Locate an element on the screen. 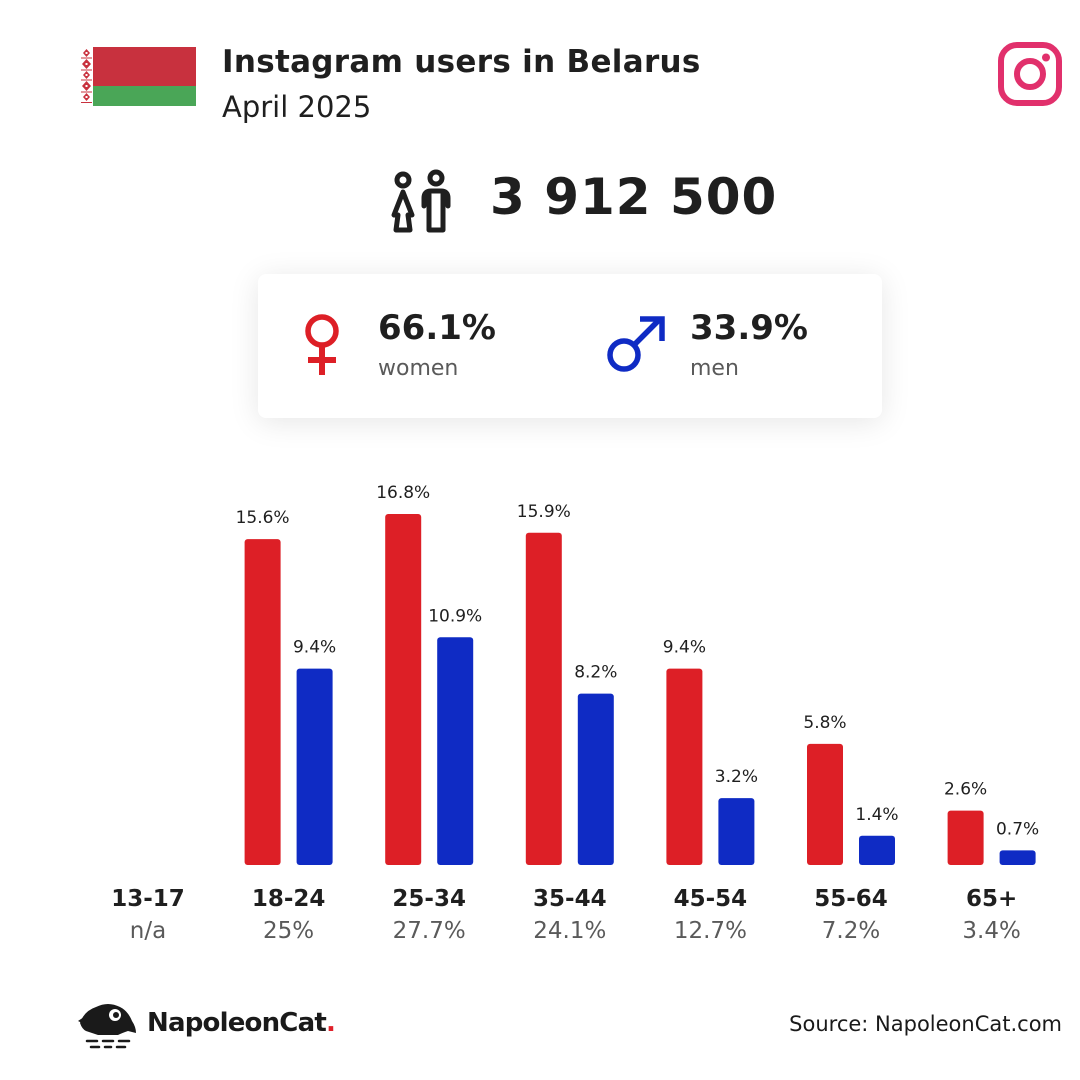  bar-label-women-35-44: 15.9% is located at coordinates (544, 512).